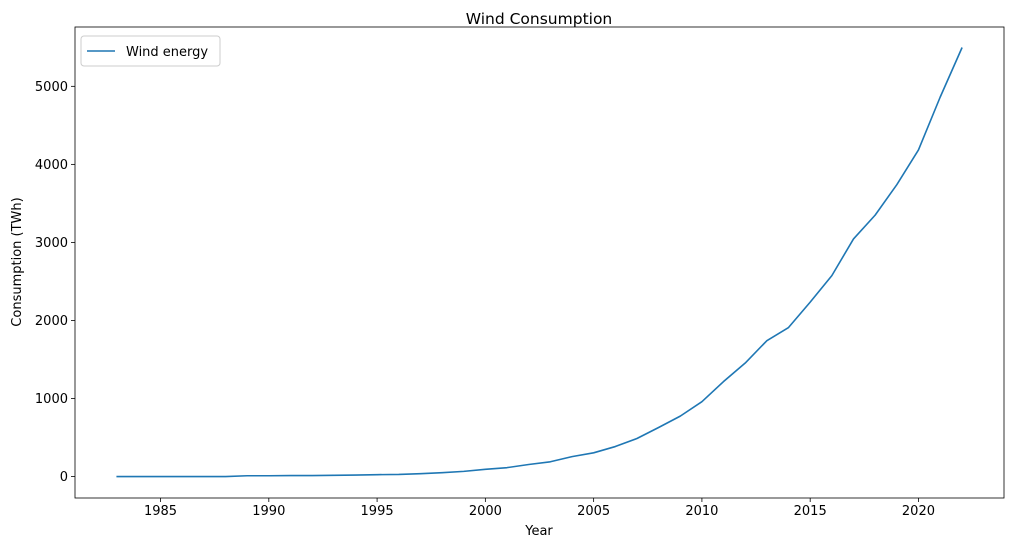 The width and height of the screenshot is (1014, 547). What do you see at coordinates (538, 531) in the screenshot?
I see `x-axis-title: Year` at bounding box center [538, 531].